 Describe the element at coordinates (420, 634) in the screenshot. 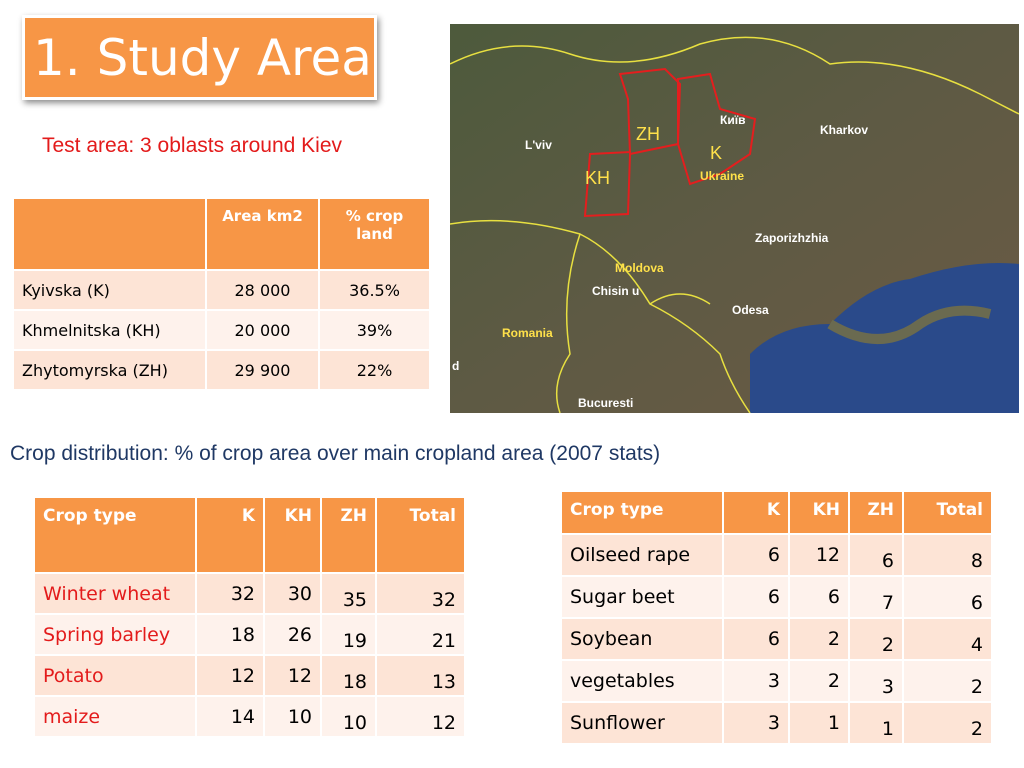

I see `table-cell: 21` at that location.